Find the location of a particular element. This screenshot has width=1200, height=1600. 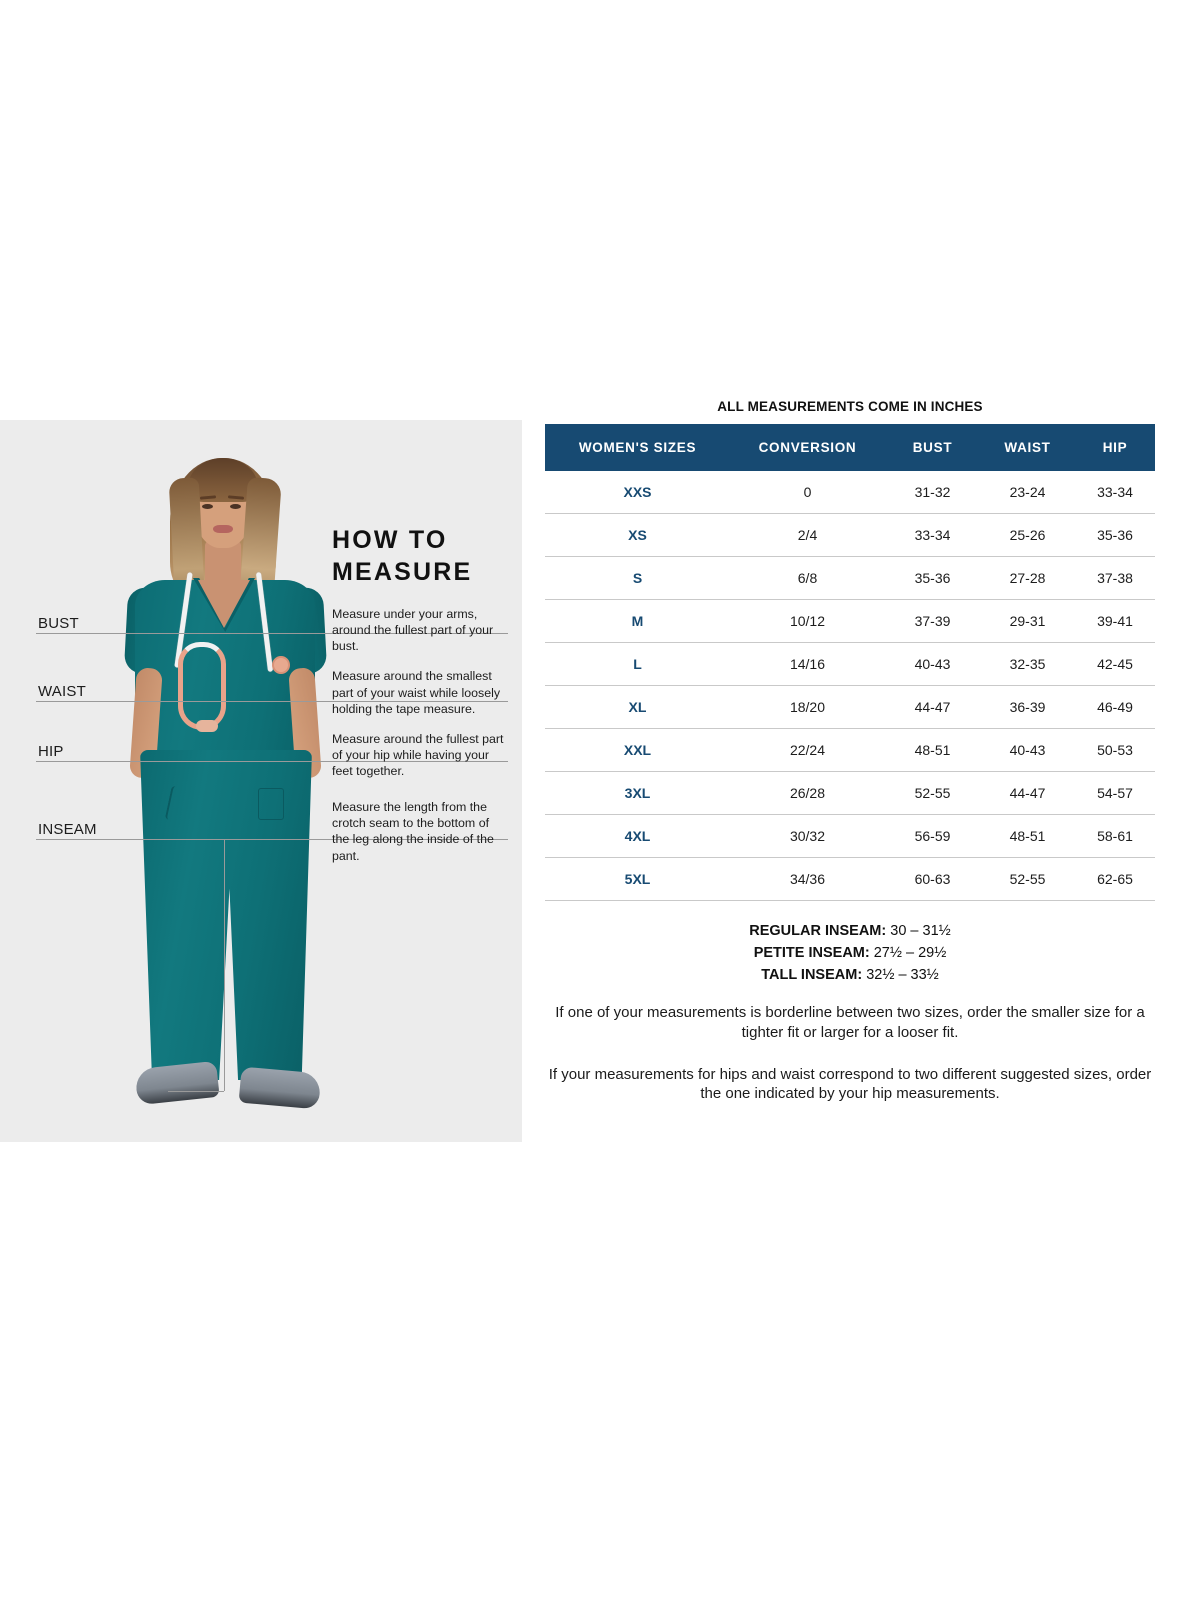

bust-cell: 40-43 is located at coordinates (932, 664).